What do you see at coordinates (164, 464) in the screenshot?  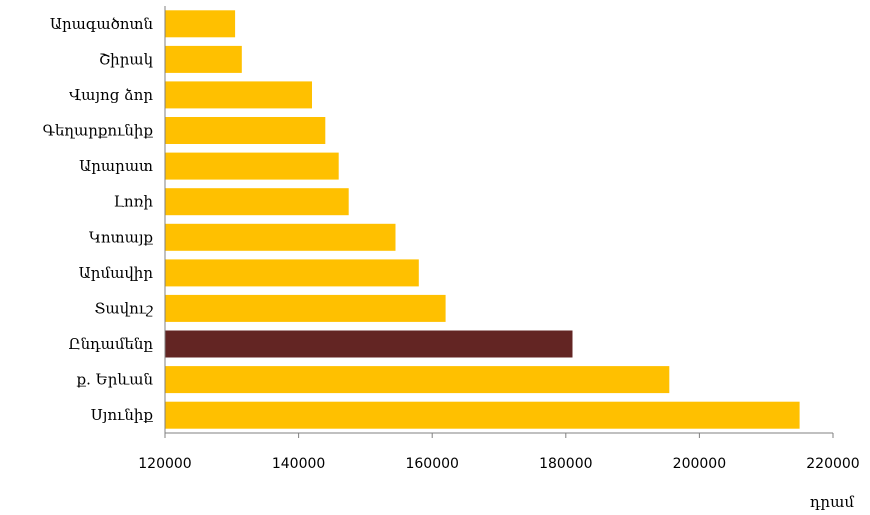 I see `x-tick-label: 120000` at bounding box center [164, 464].